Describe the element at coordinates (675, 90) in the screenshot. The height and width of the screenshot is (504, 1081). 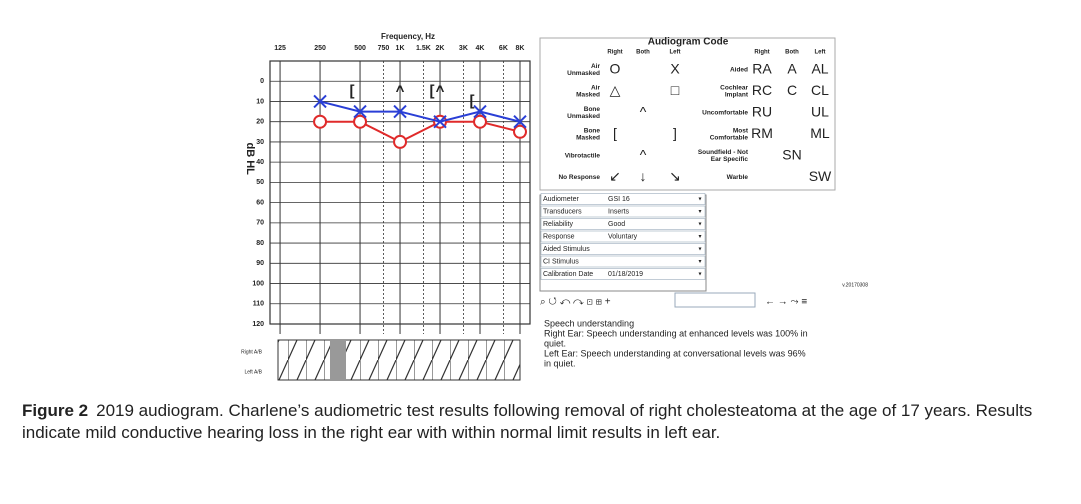
I see `code-symbol: □` at that location.